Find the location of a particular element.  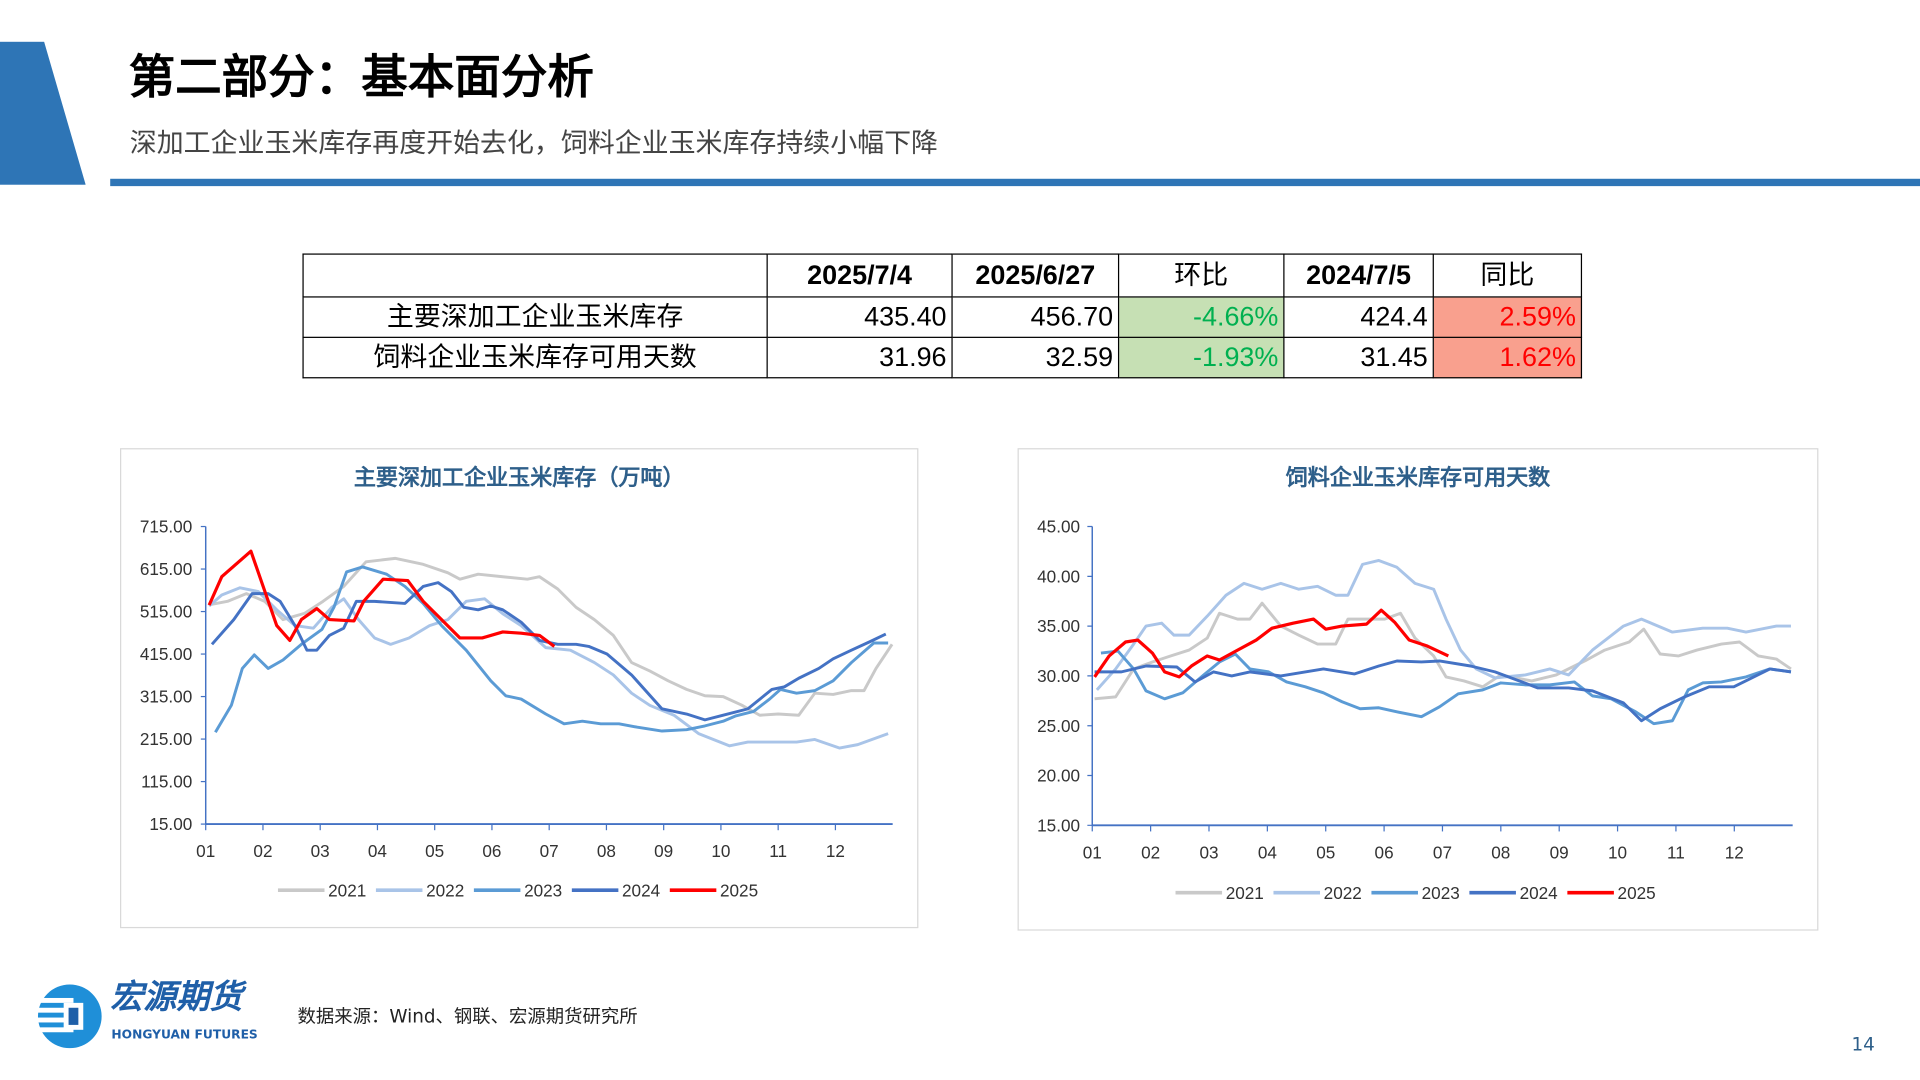

logo-text: 宏源期货 is located at coordinates (176, 997).